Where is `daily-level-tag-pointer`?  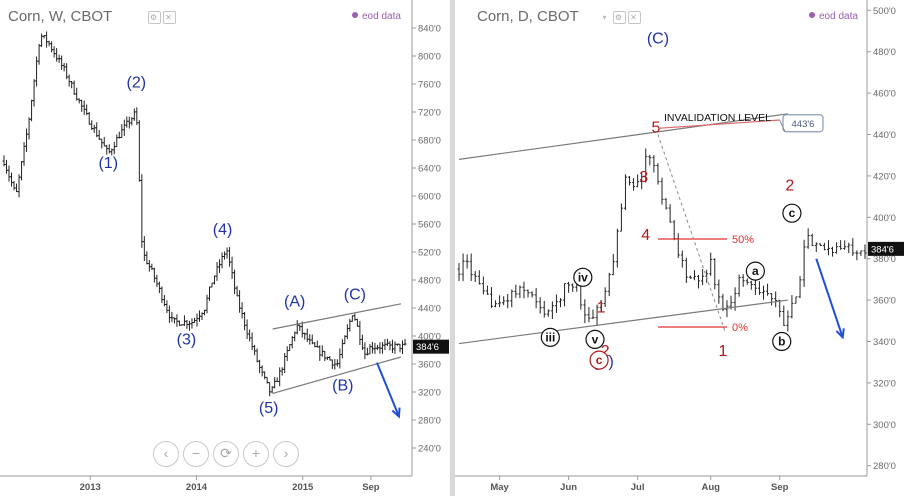 daily-level-tag-pointer is located at coordinates (782, 125).